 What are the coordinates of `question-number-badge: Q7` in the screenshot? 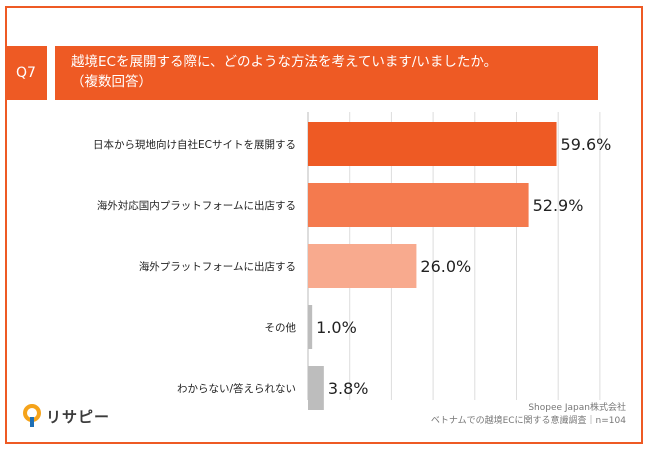 It's located at (26, 73).